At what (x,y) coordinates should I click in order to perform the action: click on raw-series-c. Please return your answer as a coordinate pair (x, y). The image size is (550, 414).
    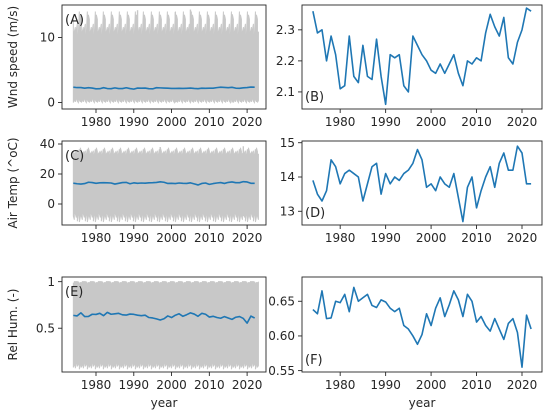
    Looking at the image, I should click on (165, 185).